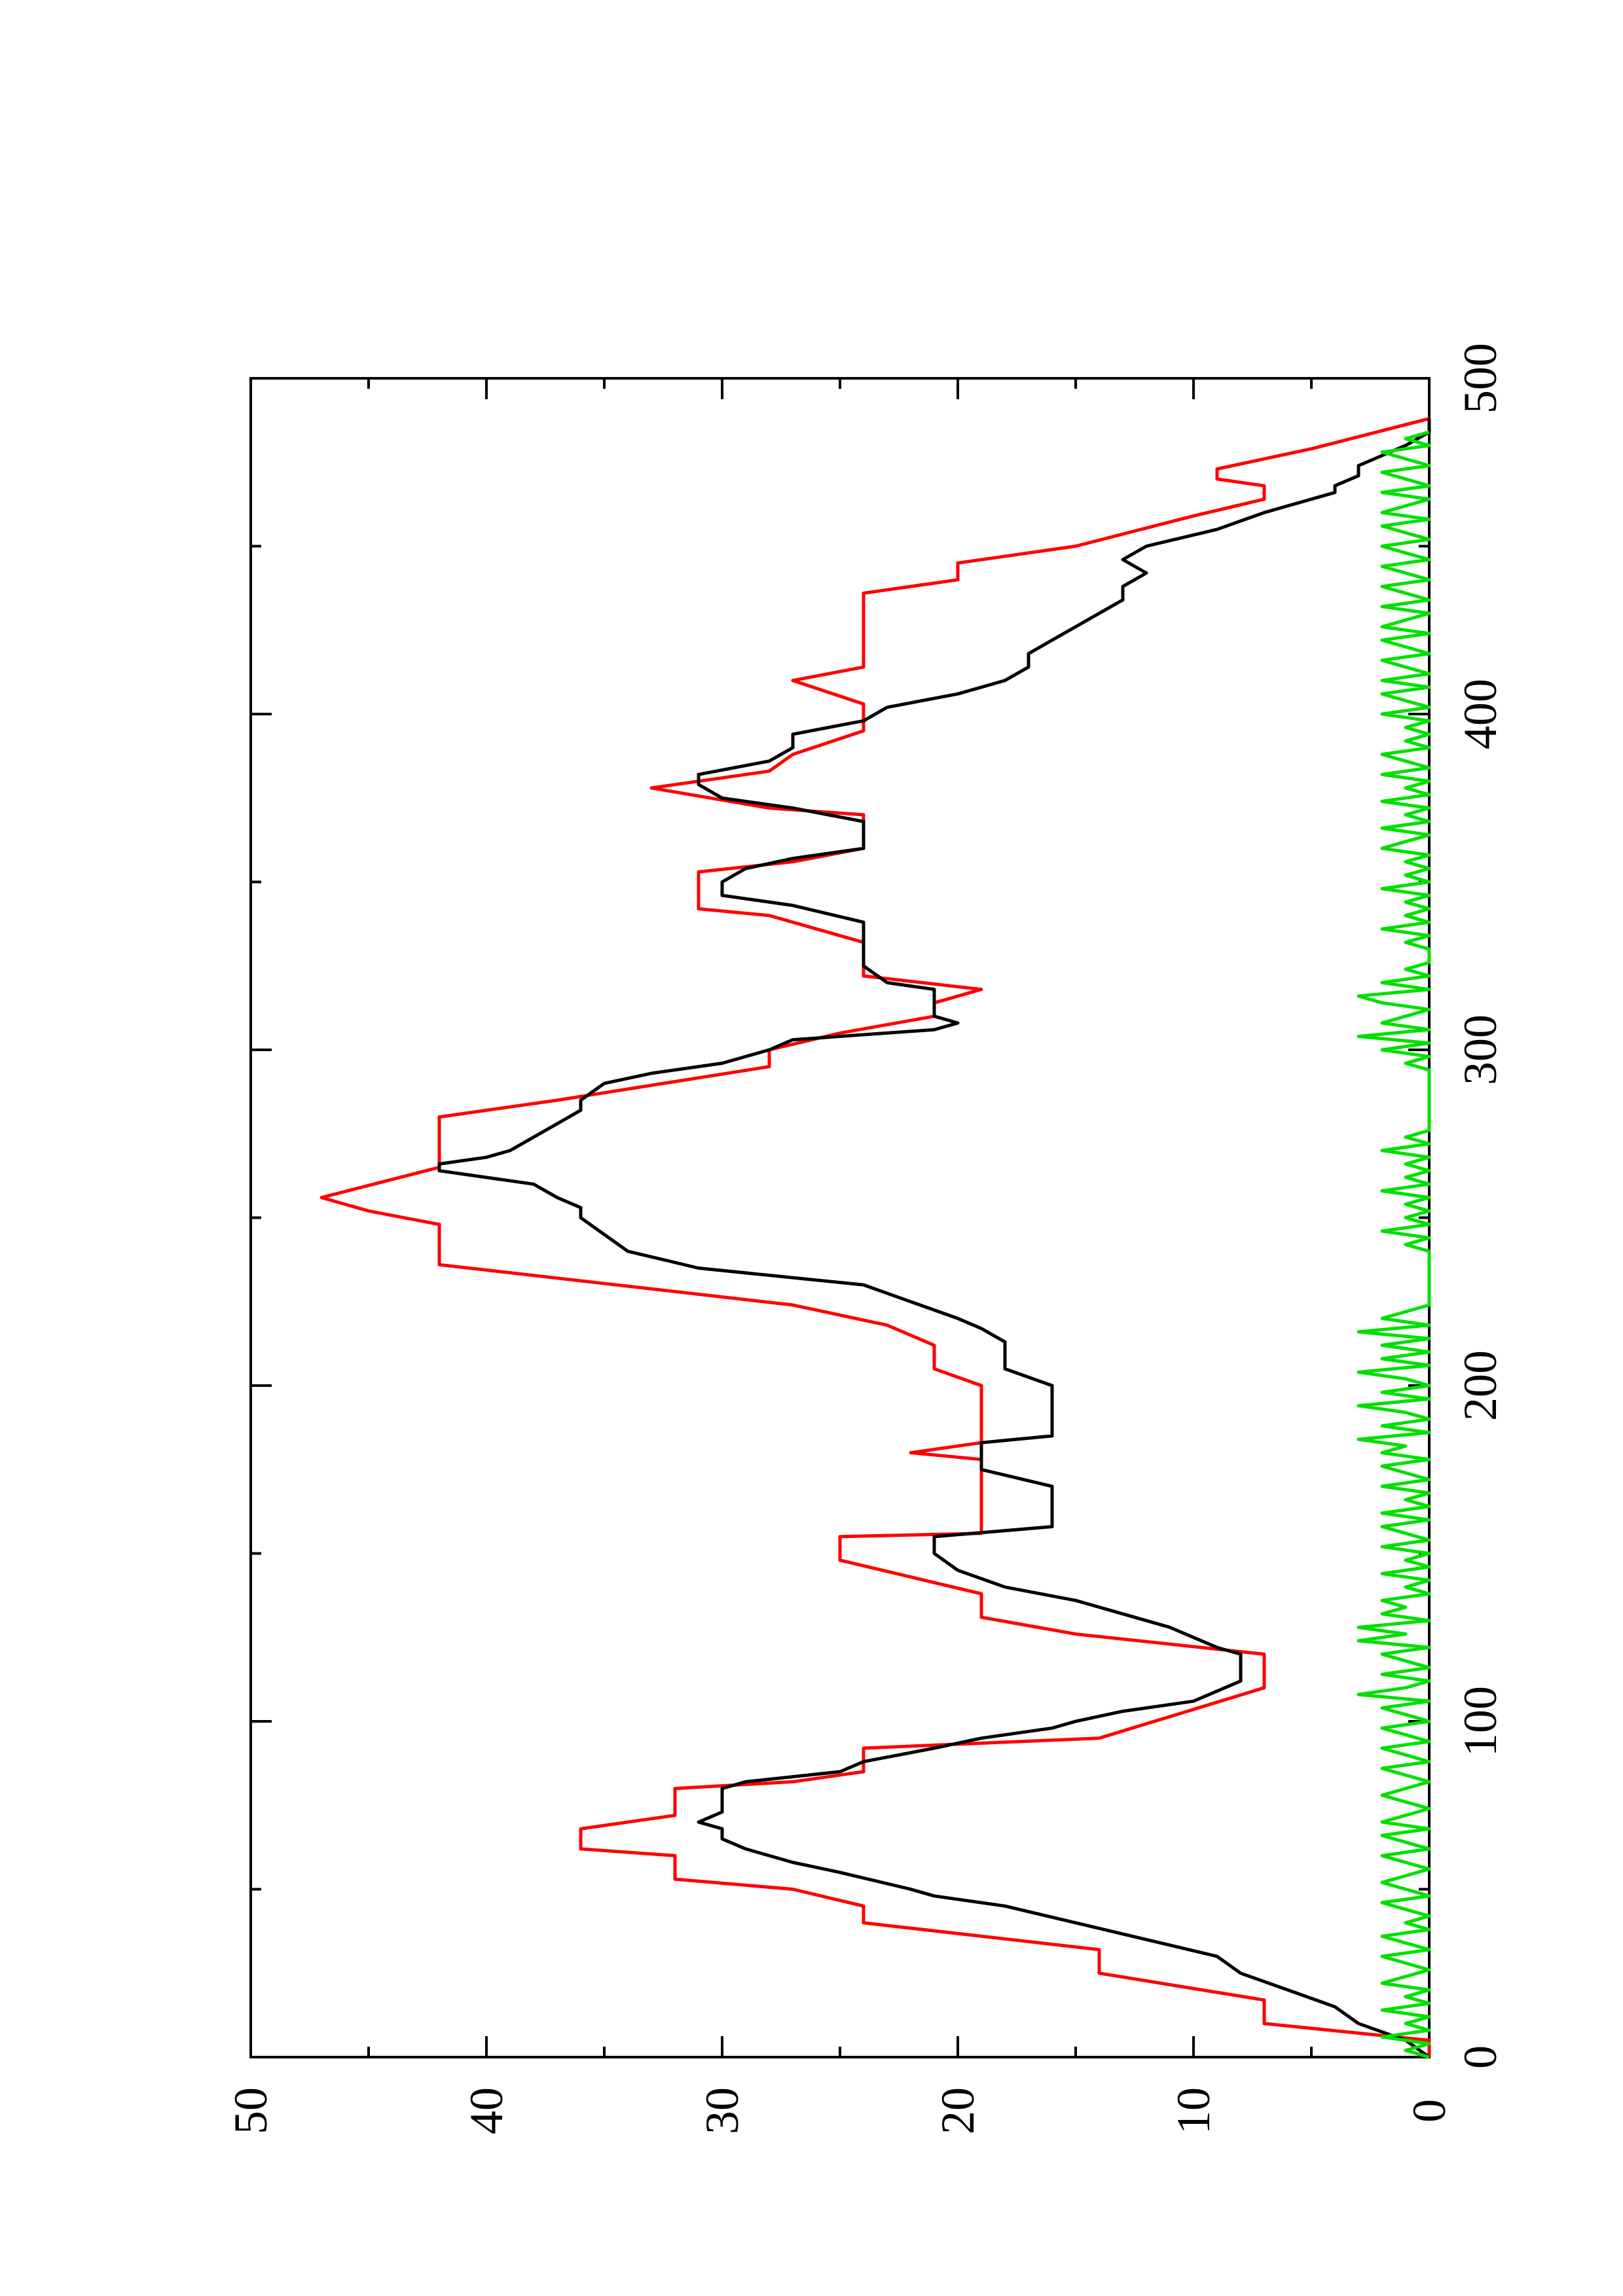 Image resolution: width=1623 pixels, height=2296 pixels. Describe the element at coordinates (1480, 2057) in the screenshot. I see `x-tick-label-0: 0` at that location.